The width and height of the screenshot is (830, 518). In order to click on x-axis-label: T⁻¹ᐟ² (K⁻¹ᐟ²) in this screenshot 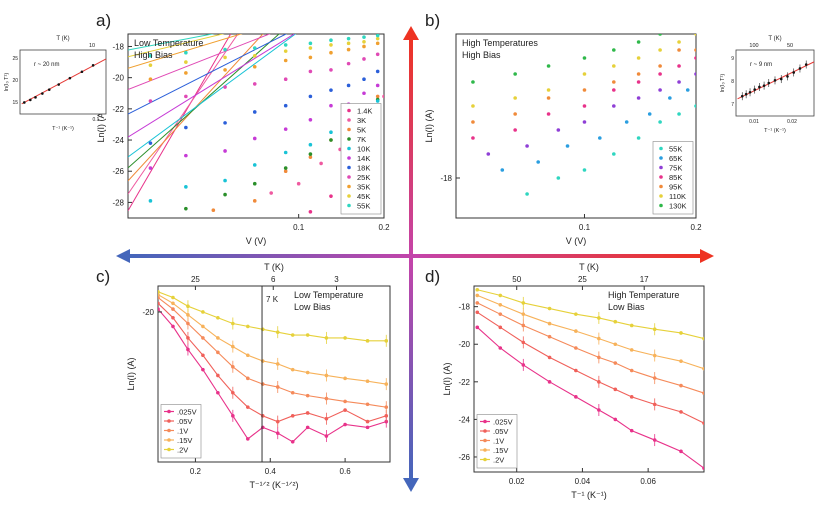, I will do `click(273, 485)`.